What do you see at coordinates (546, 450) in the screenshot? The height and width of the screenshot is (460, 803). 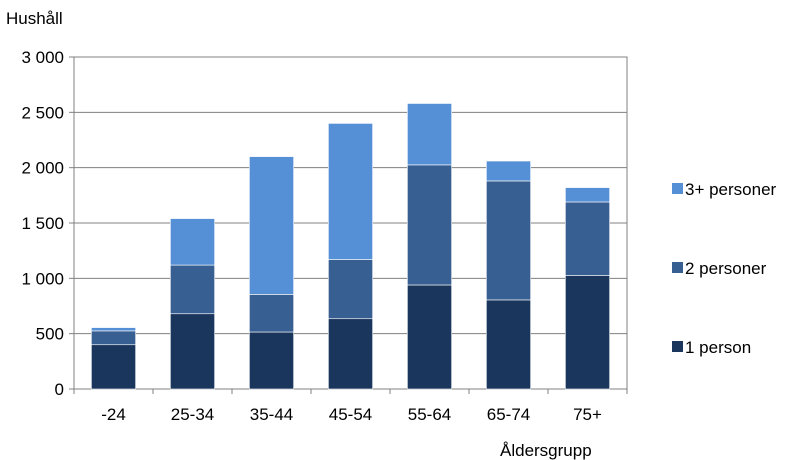 I see `x-axis-label: Åldersgrupp` at bounding box center [546, 450].